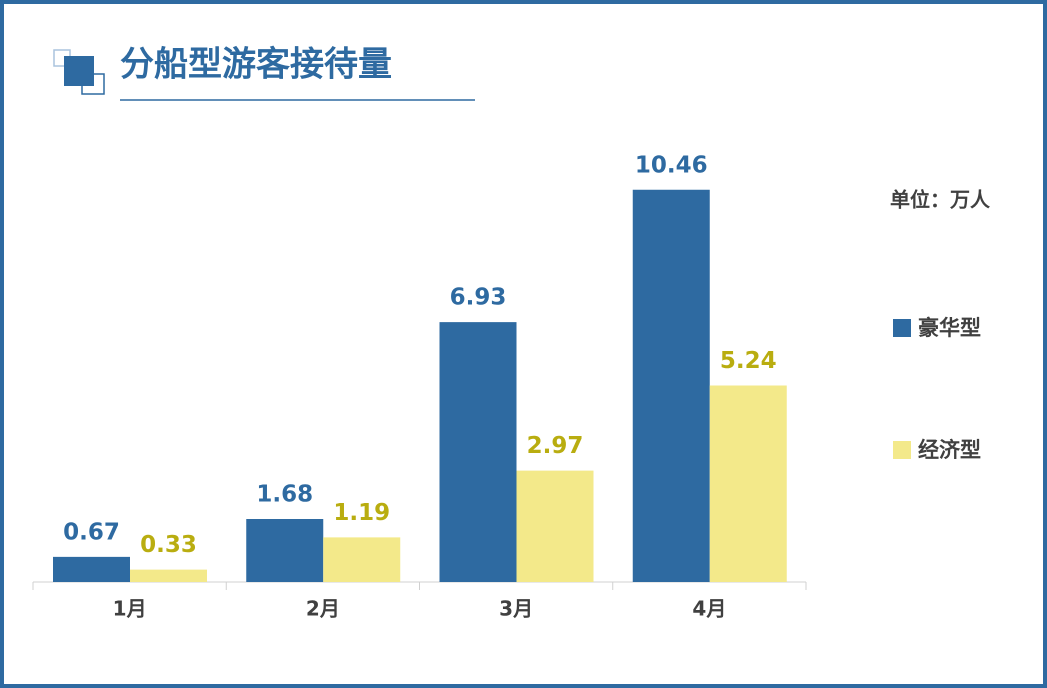 This screenshot has height=688, width=1047. What do you see at coordinates (748, 361) in the screenshot?
I see `value-label: 5.24` at bounding box center [748, 361].